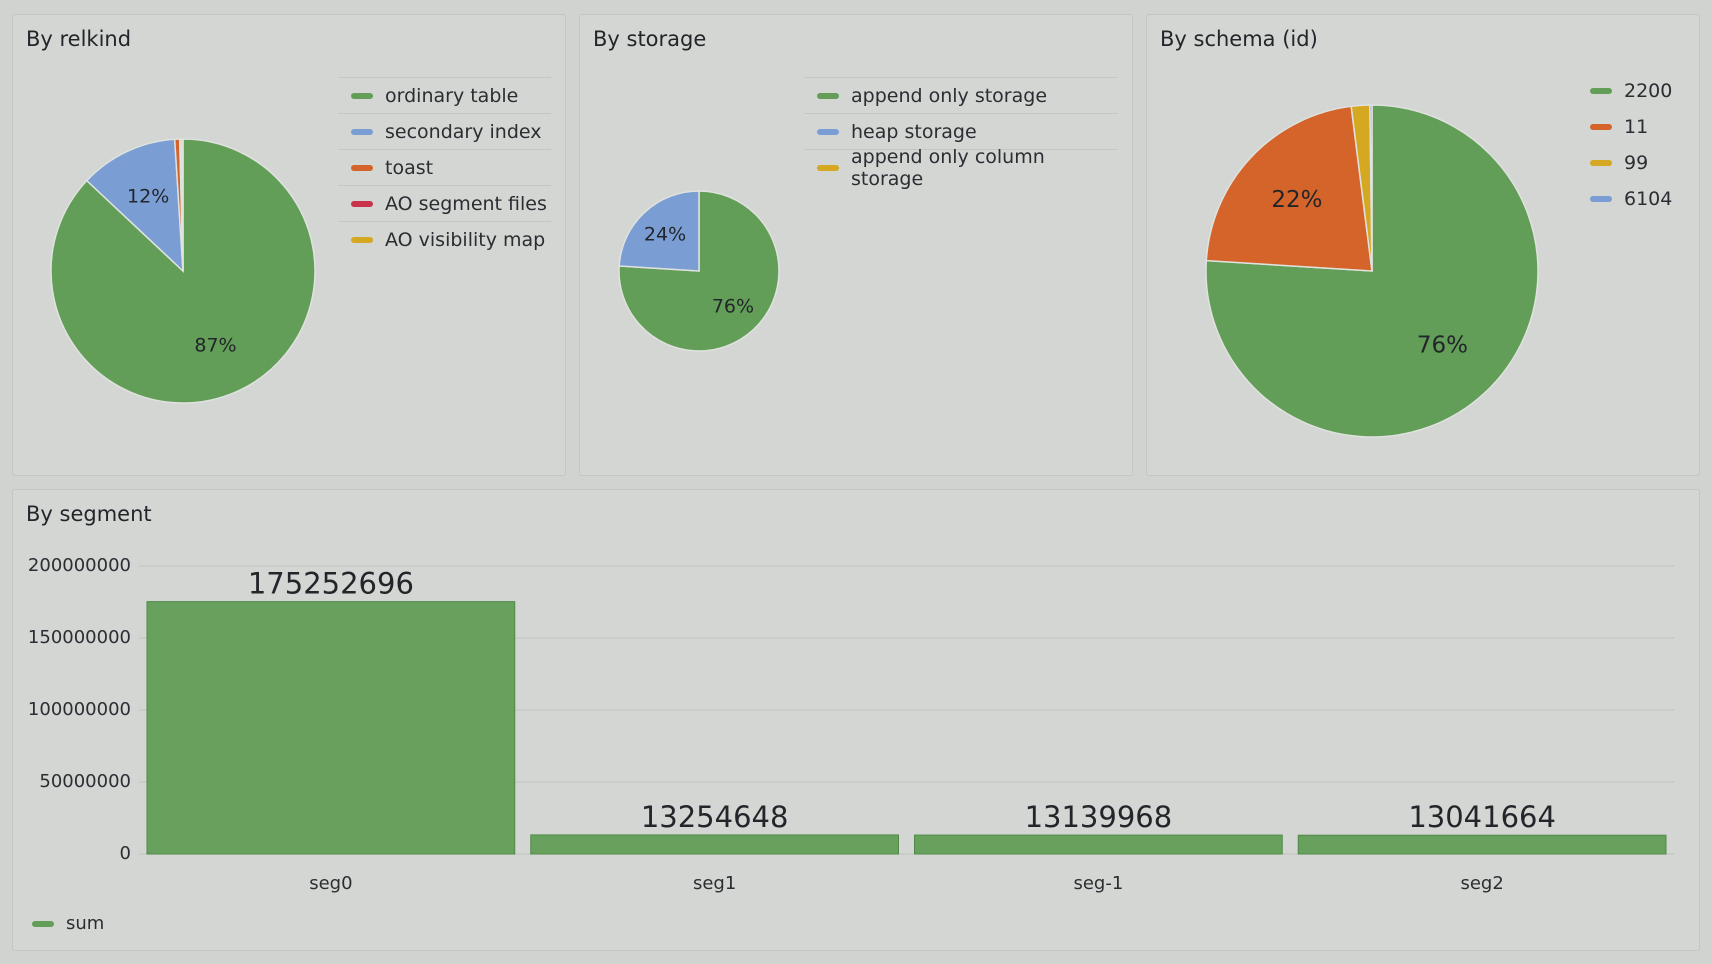  I want to click on legend-label: append only column storage, so click(948, 167).